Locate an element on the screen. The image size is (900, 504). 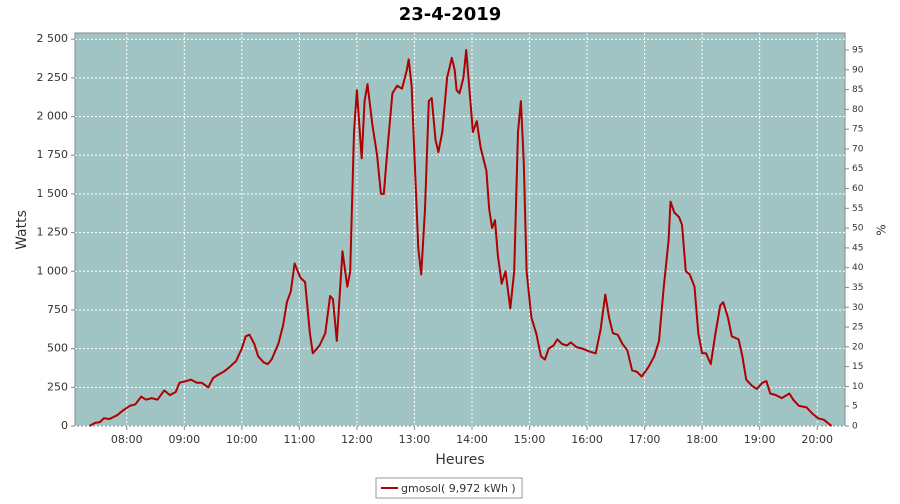
y2-tick-label: 15 is located at coordinates (857, 367).